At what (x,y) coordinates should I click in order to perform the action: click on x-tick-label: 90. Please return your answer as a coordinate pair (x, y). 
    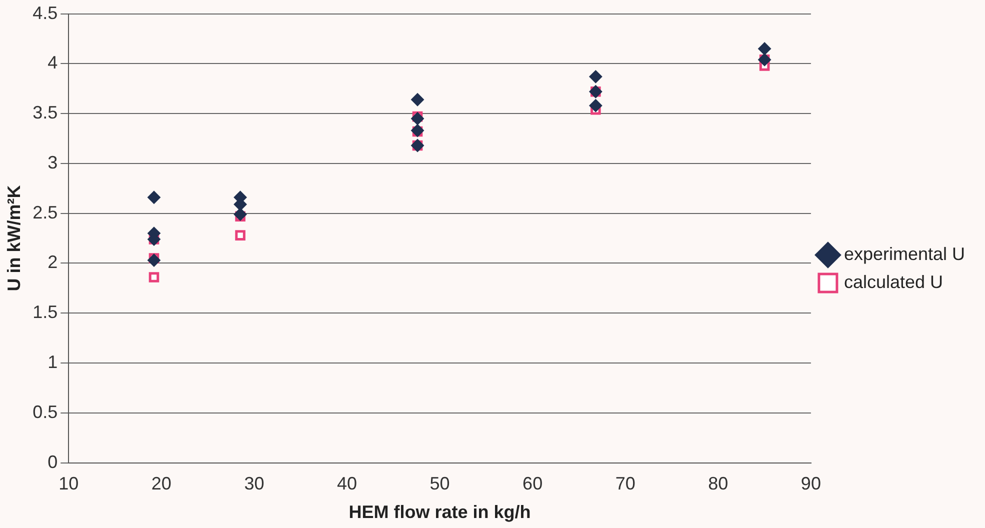
    Looking at the image, I should click on (810, 484).